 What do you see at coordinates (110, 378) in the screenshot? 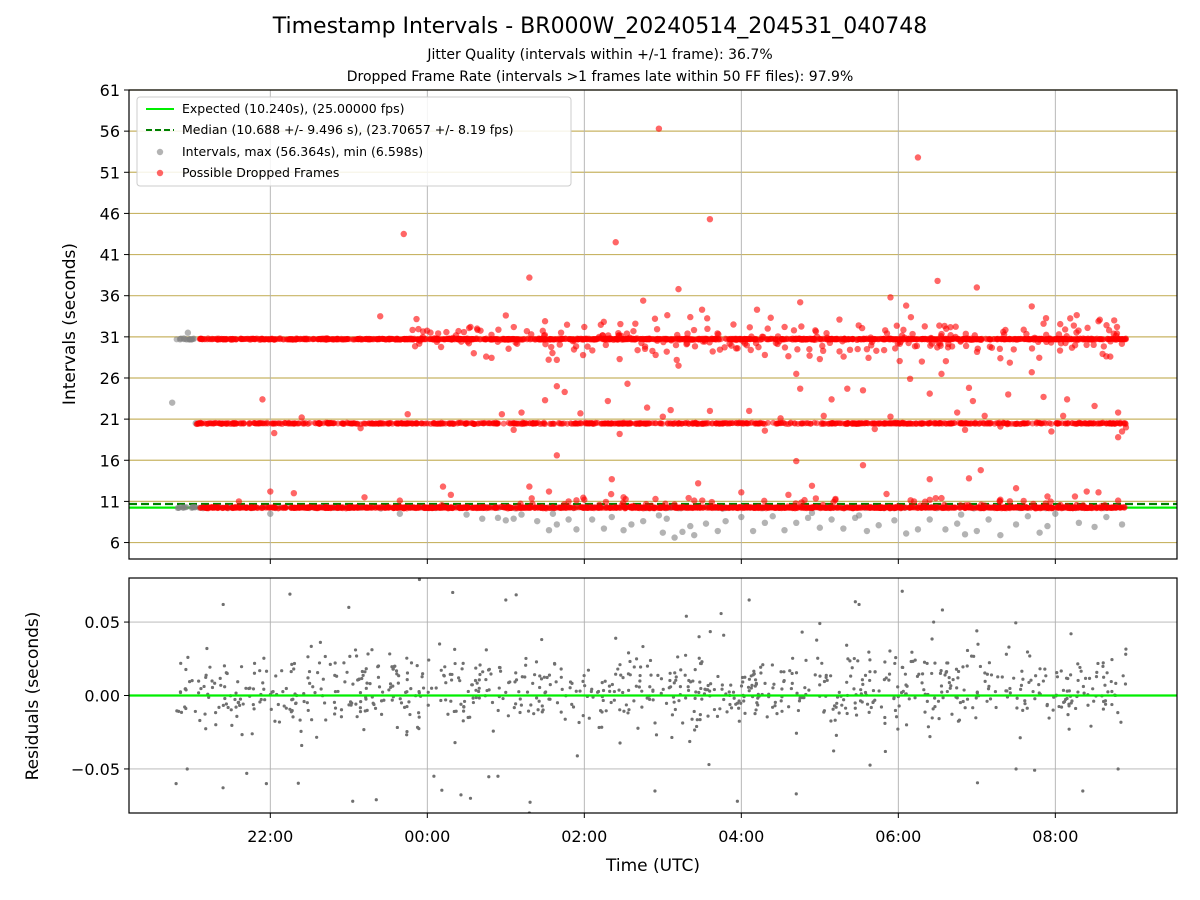
I see `y-tick-label: 26` at bounding box center [110, 378].